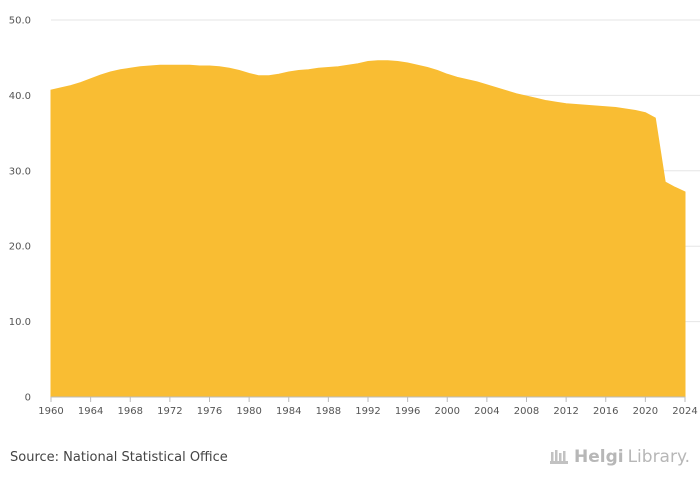  Describe the element at coordinates (658, 457) in the screenshot. I see `logo-text-library: Library.` at that location.